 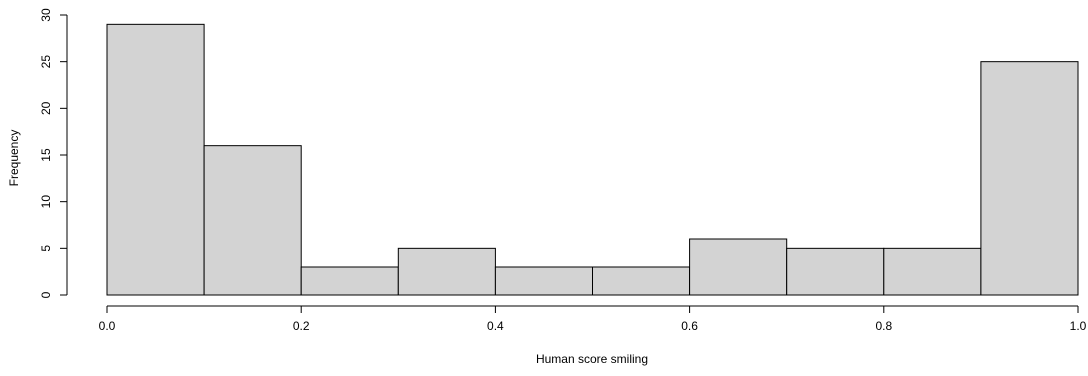 What do you see at coordinates (46, 248) in the screenshot?
I see `y-tick-label: 5` at bounding box center [46, 248].